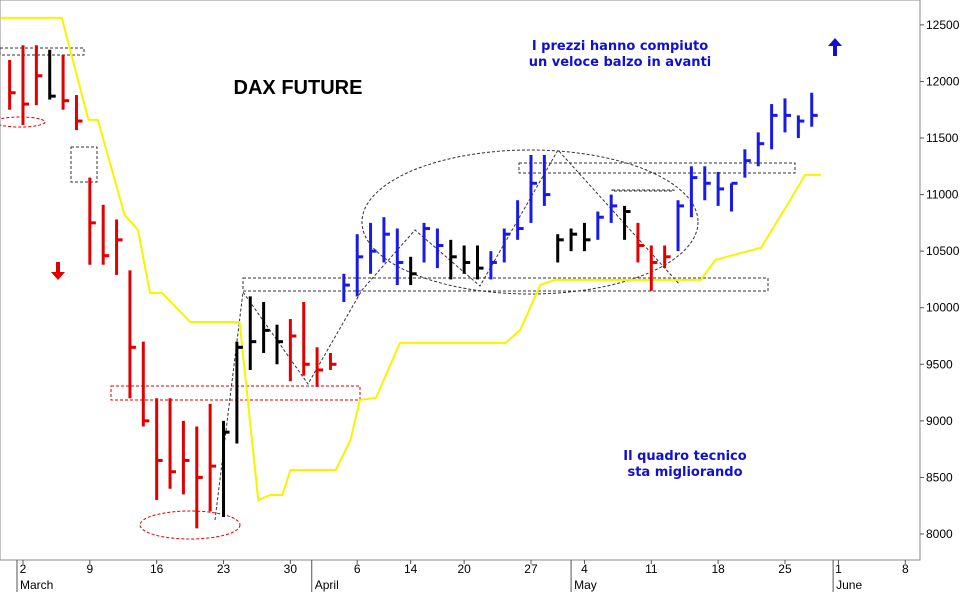 The width and height of the screenshot is (970, 597). What do you see at coordinates (943, 25) in the screenshot?
I see `y-tick-label: 12500` at bounding box center [943, 25].